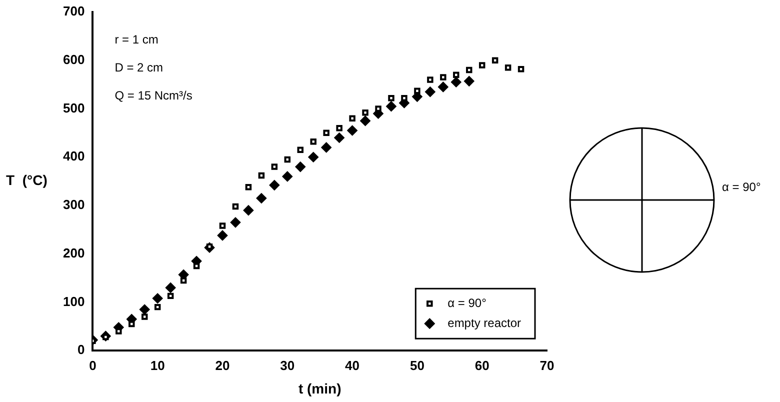  I want to click on x-tick-label: 60, so click(482, 365).